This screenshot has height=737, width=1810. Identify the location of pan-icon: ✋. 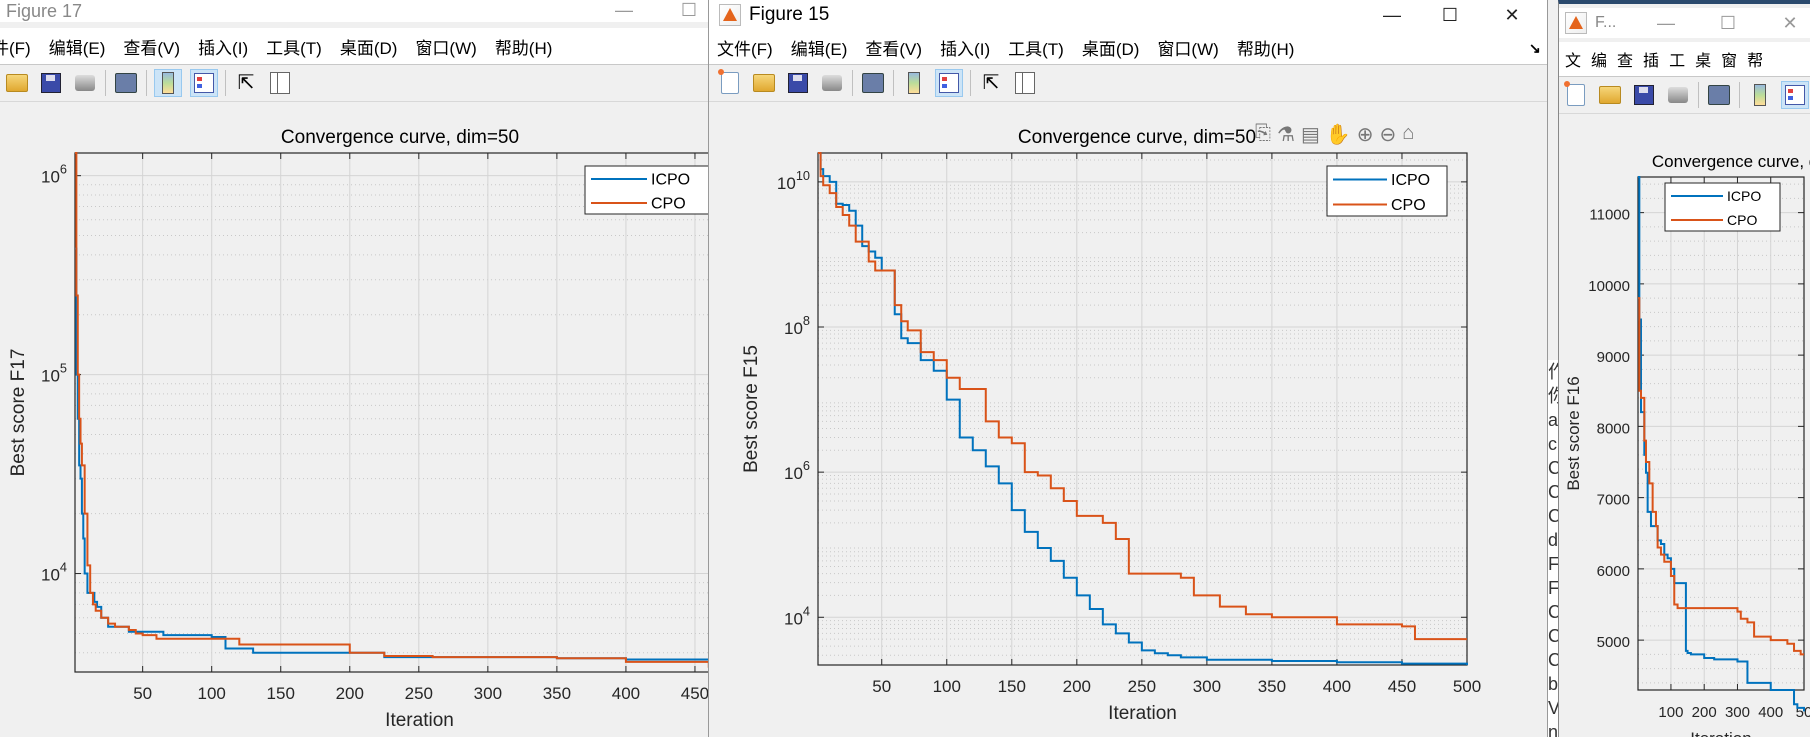
(1338, 135).